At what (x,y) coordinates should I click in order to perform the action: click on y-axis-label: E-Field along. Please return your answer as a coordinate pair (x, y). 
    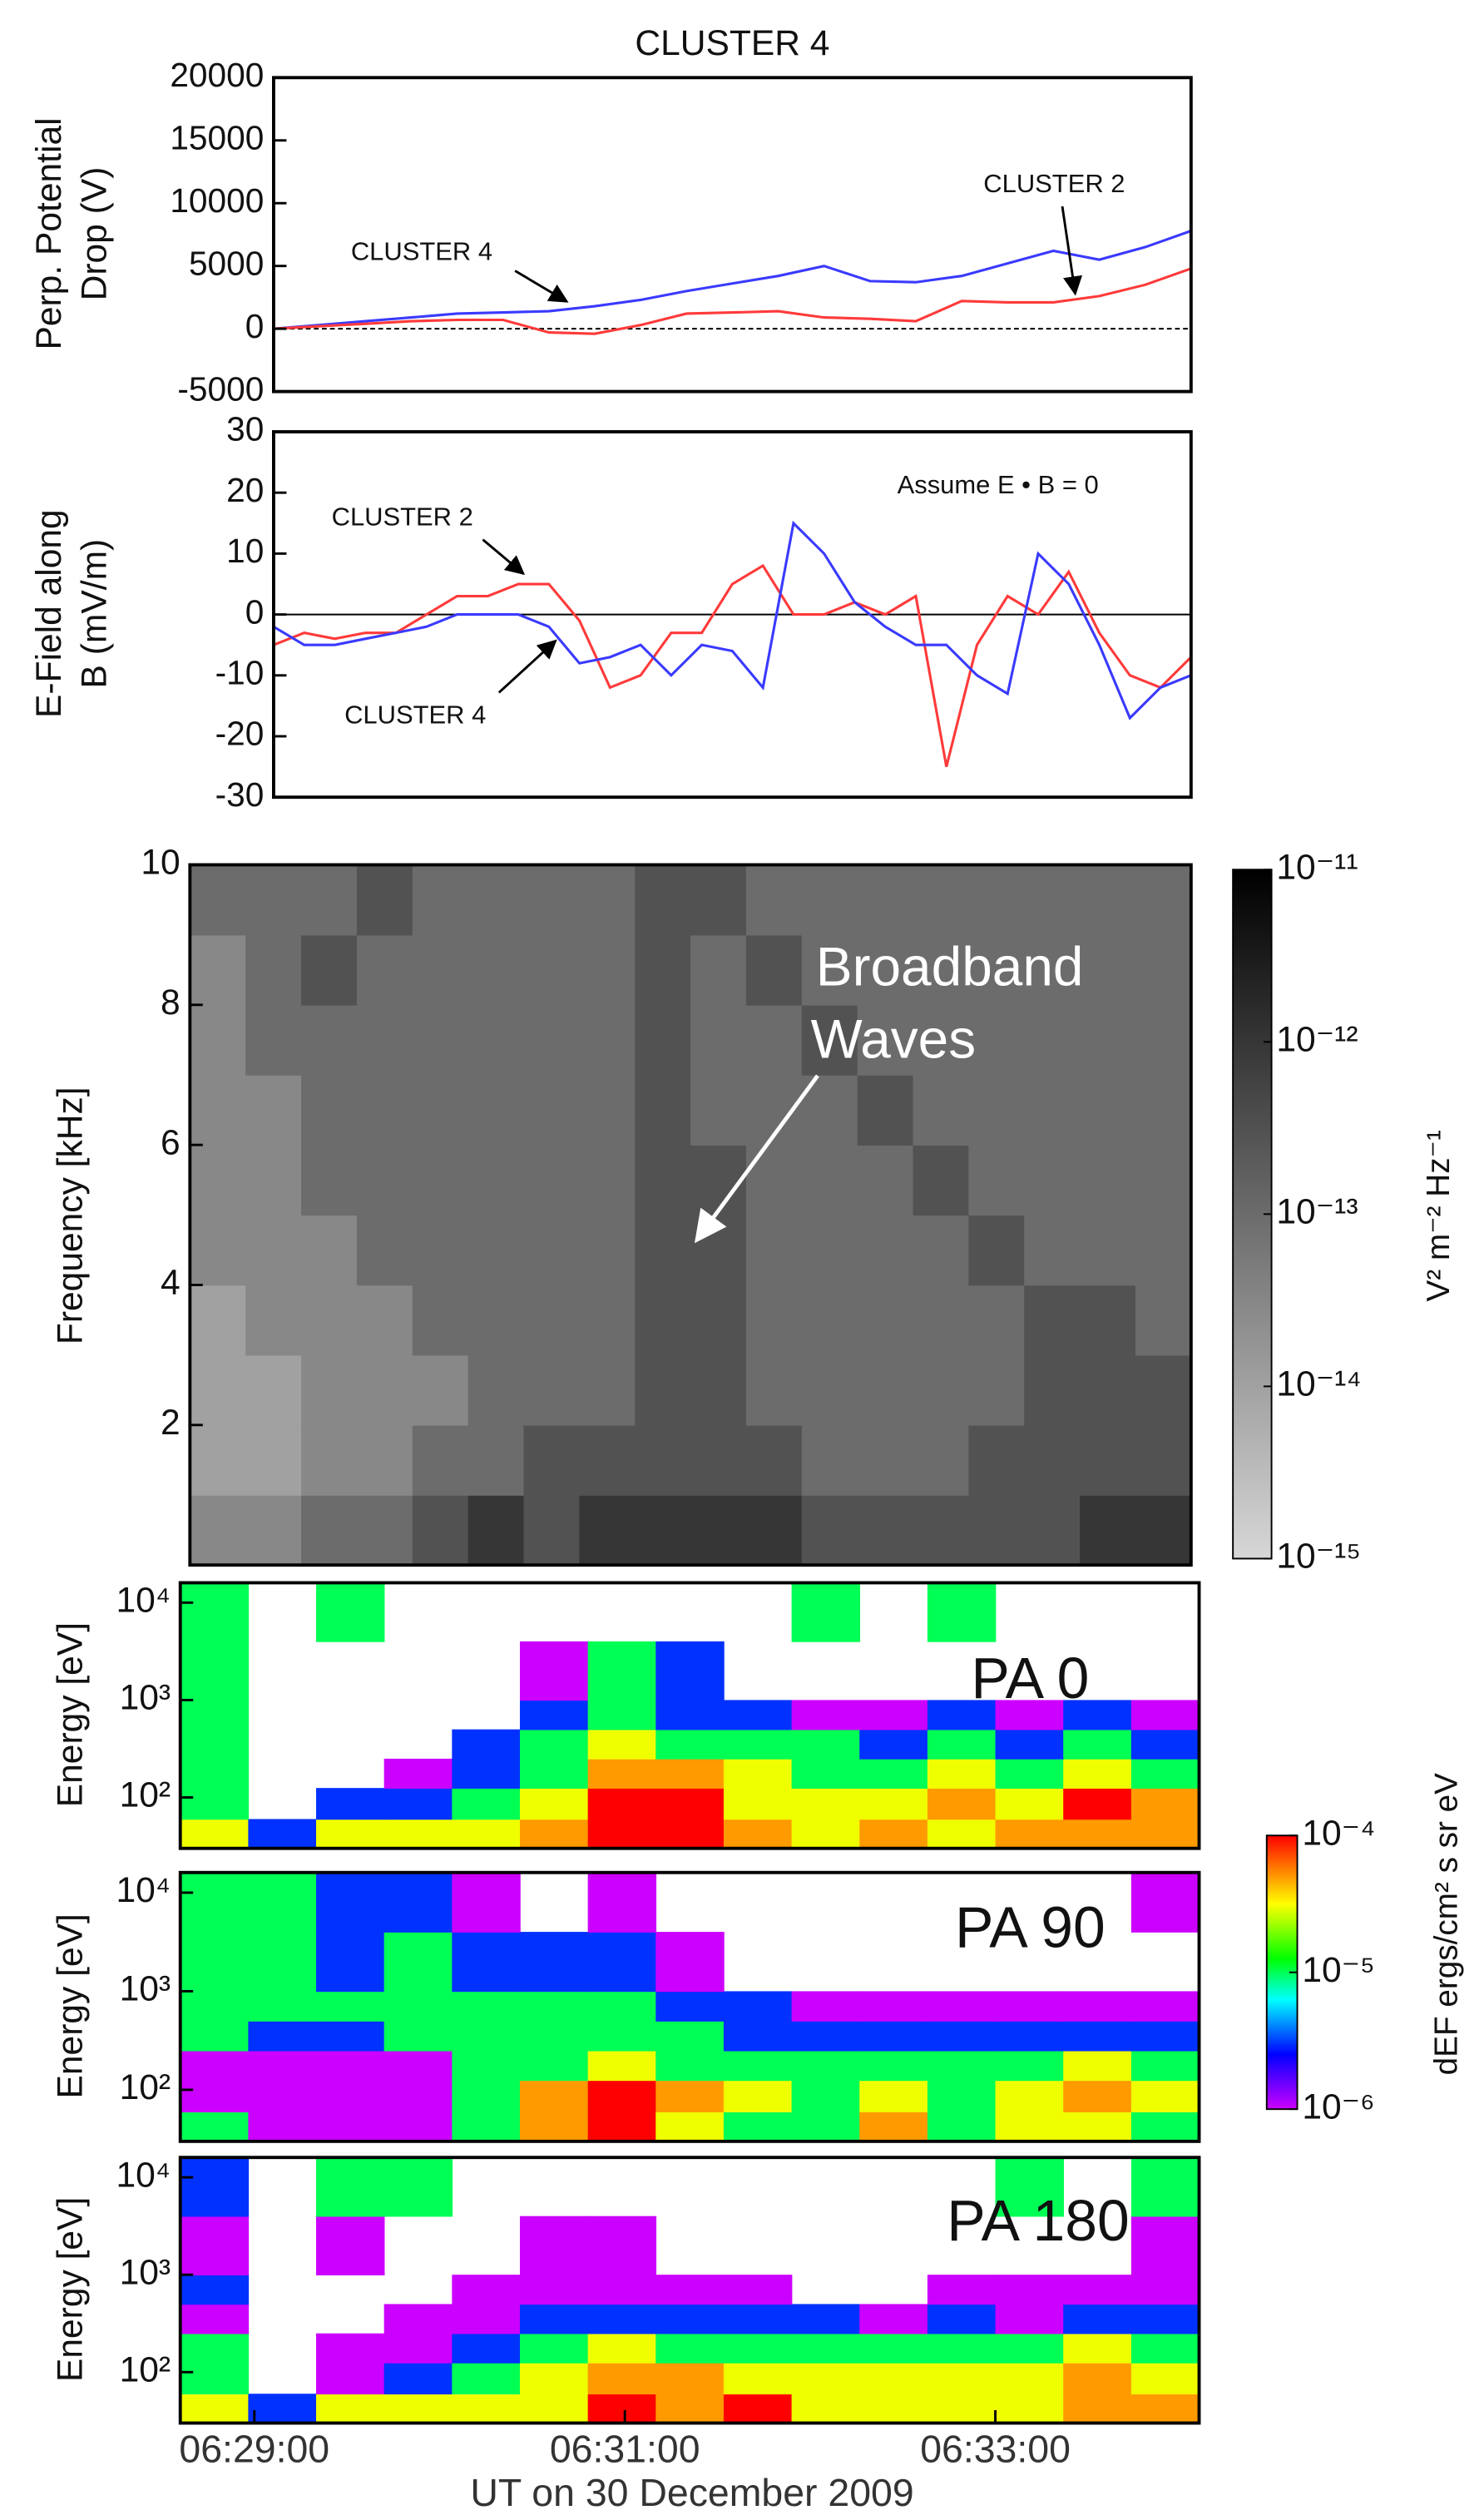
    Looking at the image, I should click on (49, 613).